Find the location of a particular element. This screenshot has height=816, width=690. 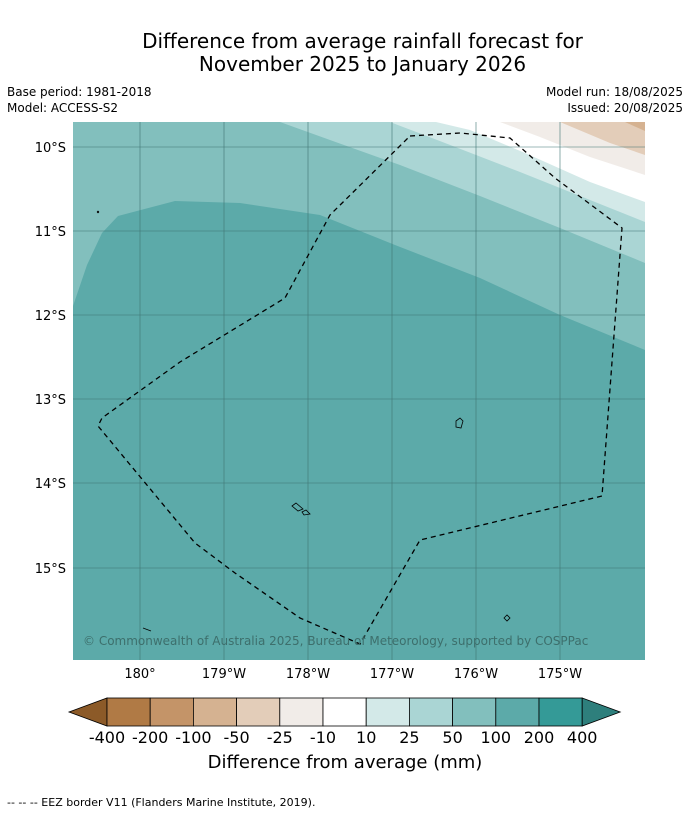

colorbar-tick-label: -25 is located at coordinates (280, 737).